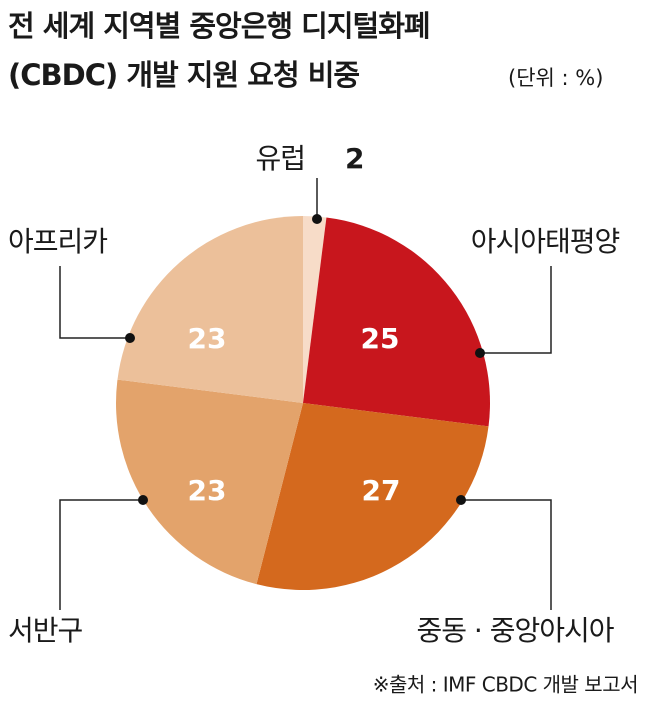  I want to click on chart-title: (CBDC) 개발 지원 요청 비중, so click(183, 75).